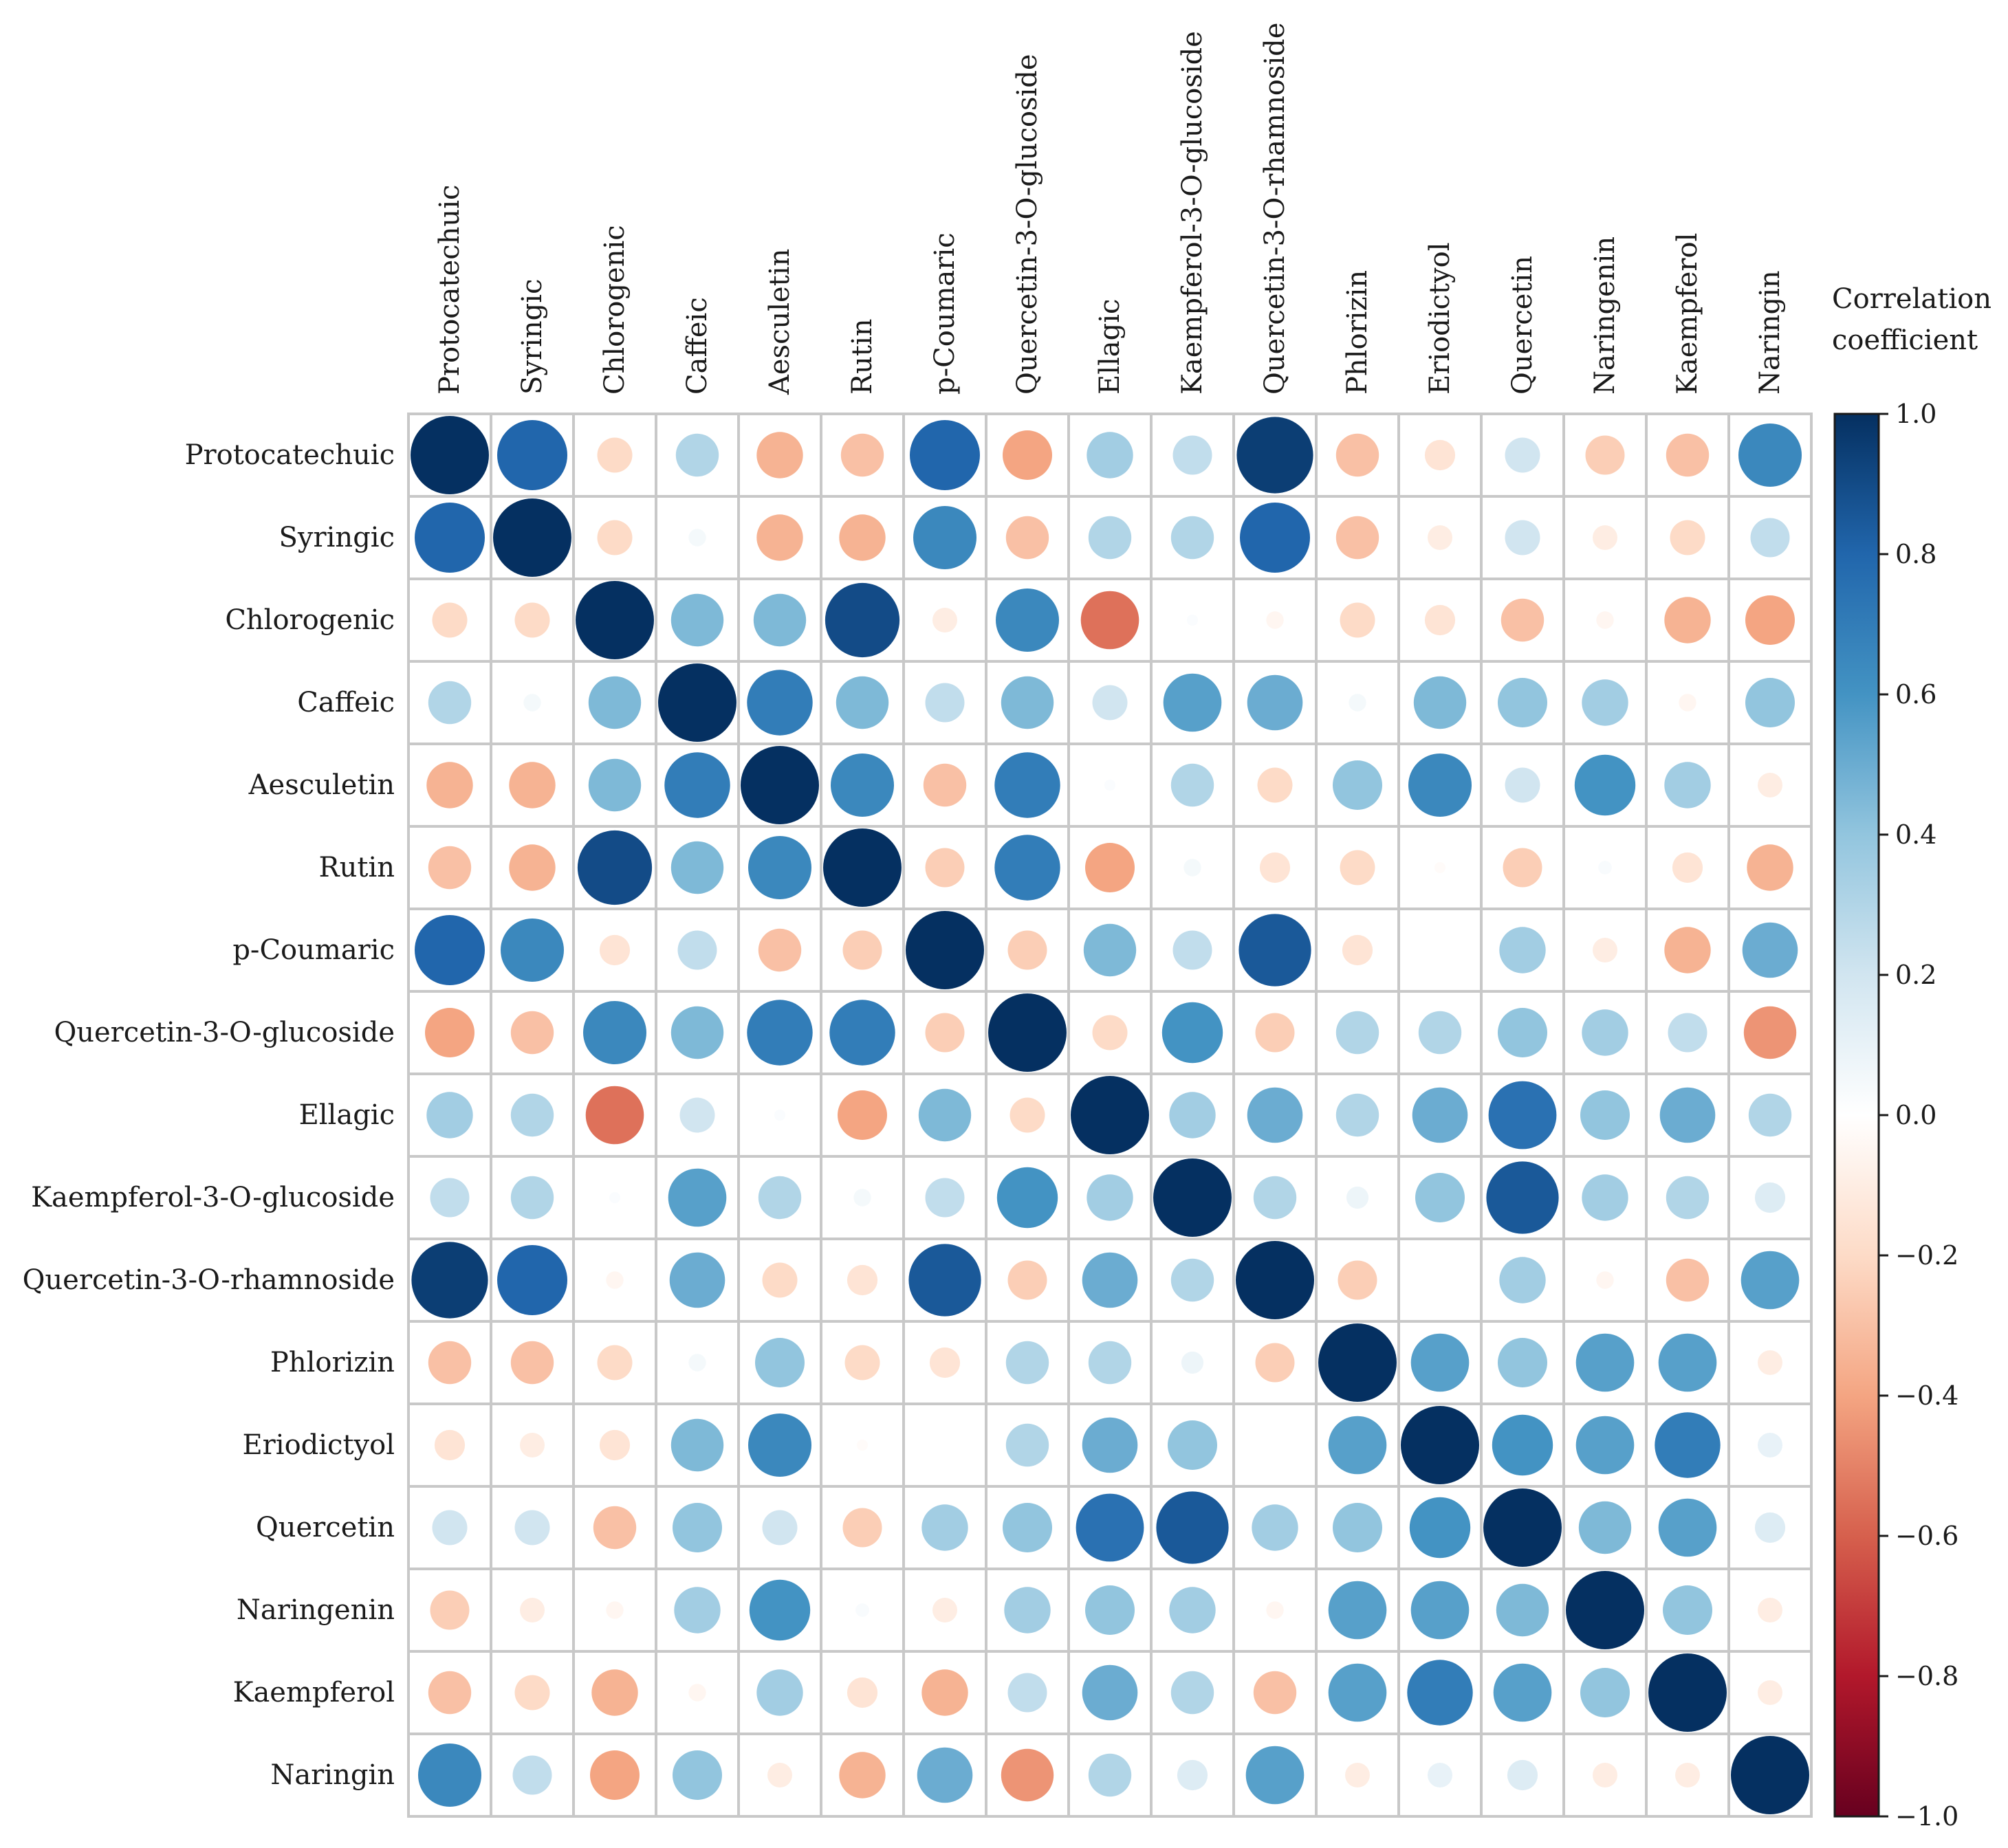 This screenshot has height=1848, width=2008. Describe the element at coordinates (1522, 785) in the screenshot. I see `correlation-circle-aesculetin-quercetin` at that location.